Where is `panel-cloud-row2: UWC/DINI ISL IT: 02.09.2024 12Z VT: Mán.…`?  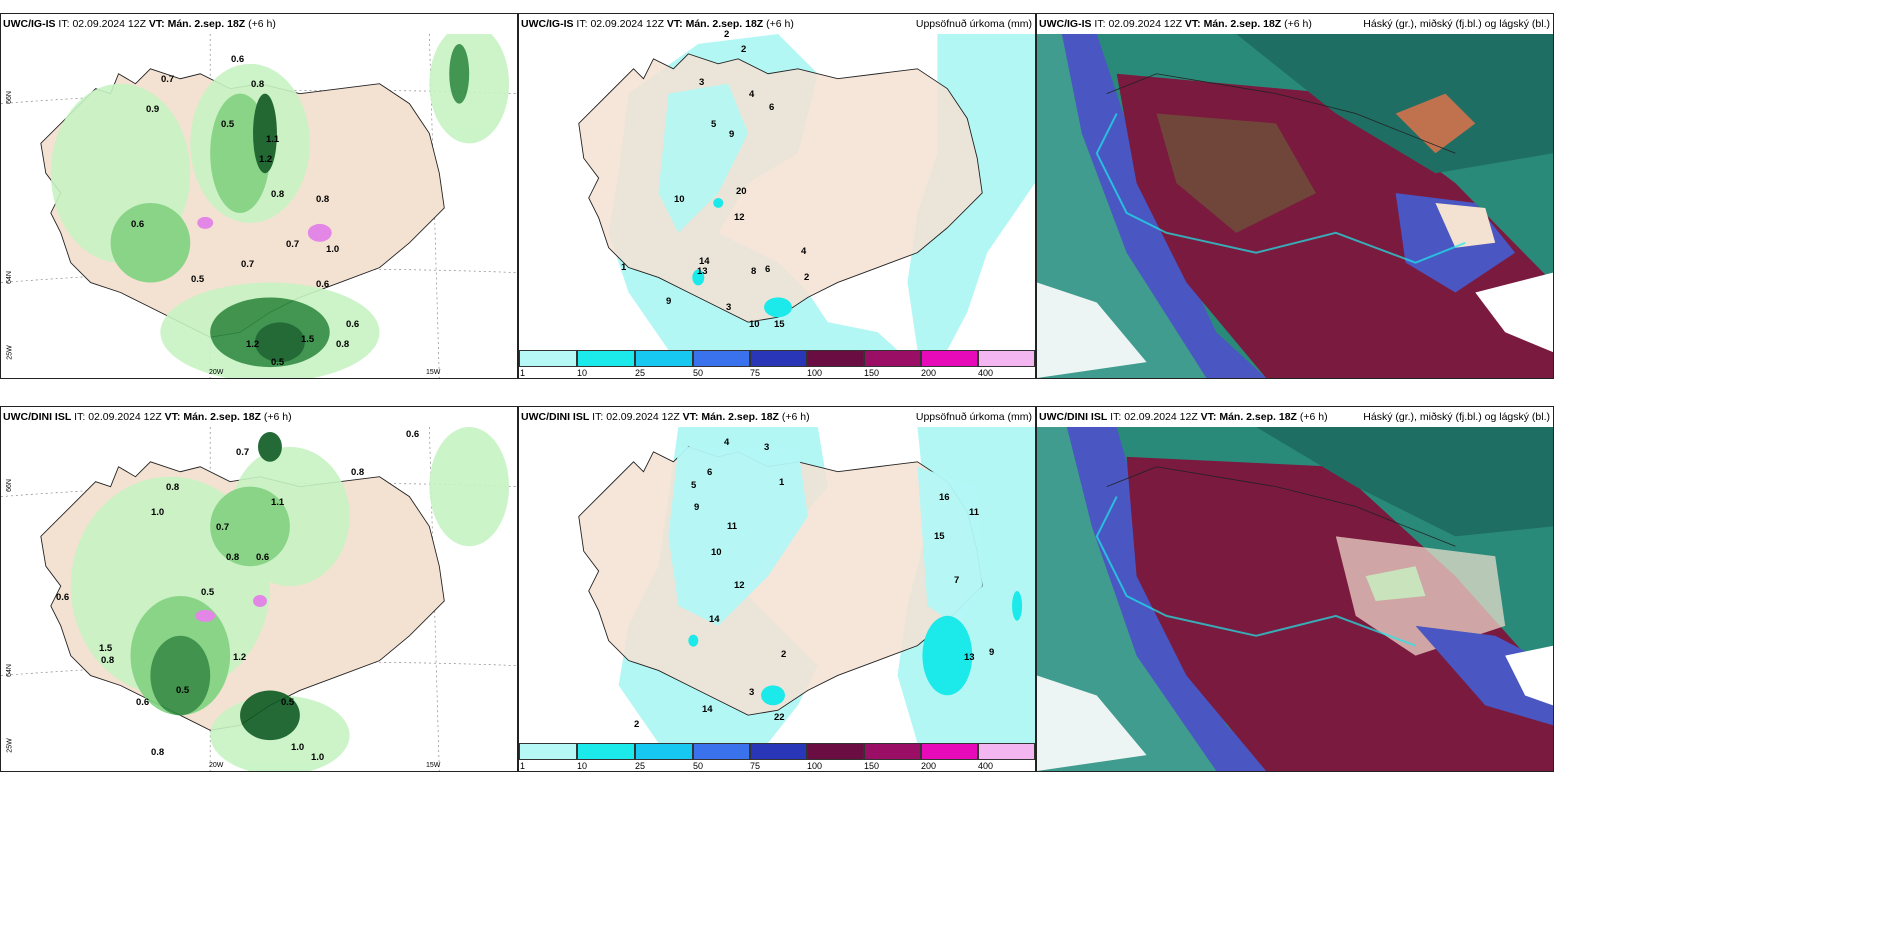 panel-cloud-row2: UWC/DINI ISL IT: 02.09.2024 12Z VT: Mán.… is located at coordinates (1295, 589).